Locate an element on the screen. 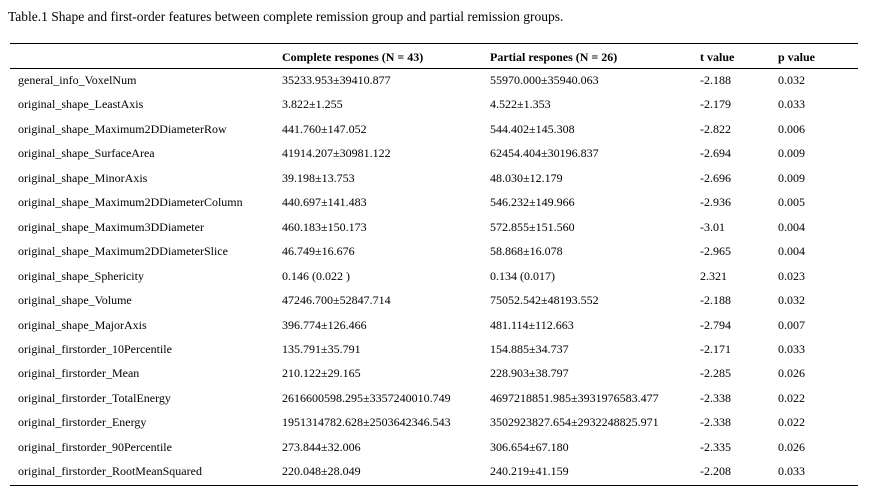  cell: -2.171 is located at coordinates (715, 348).